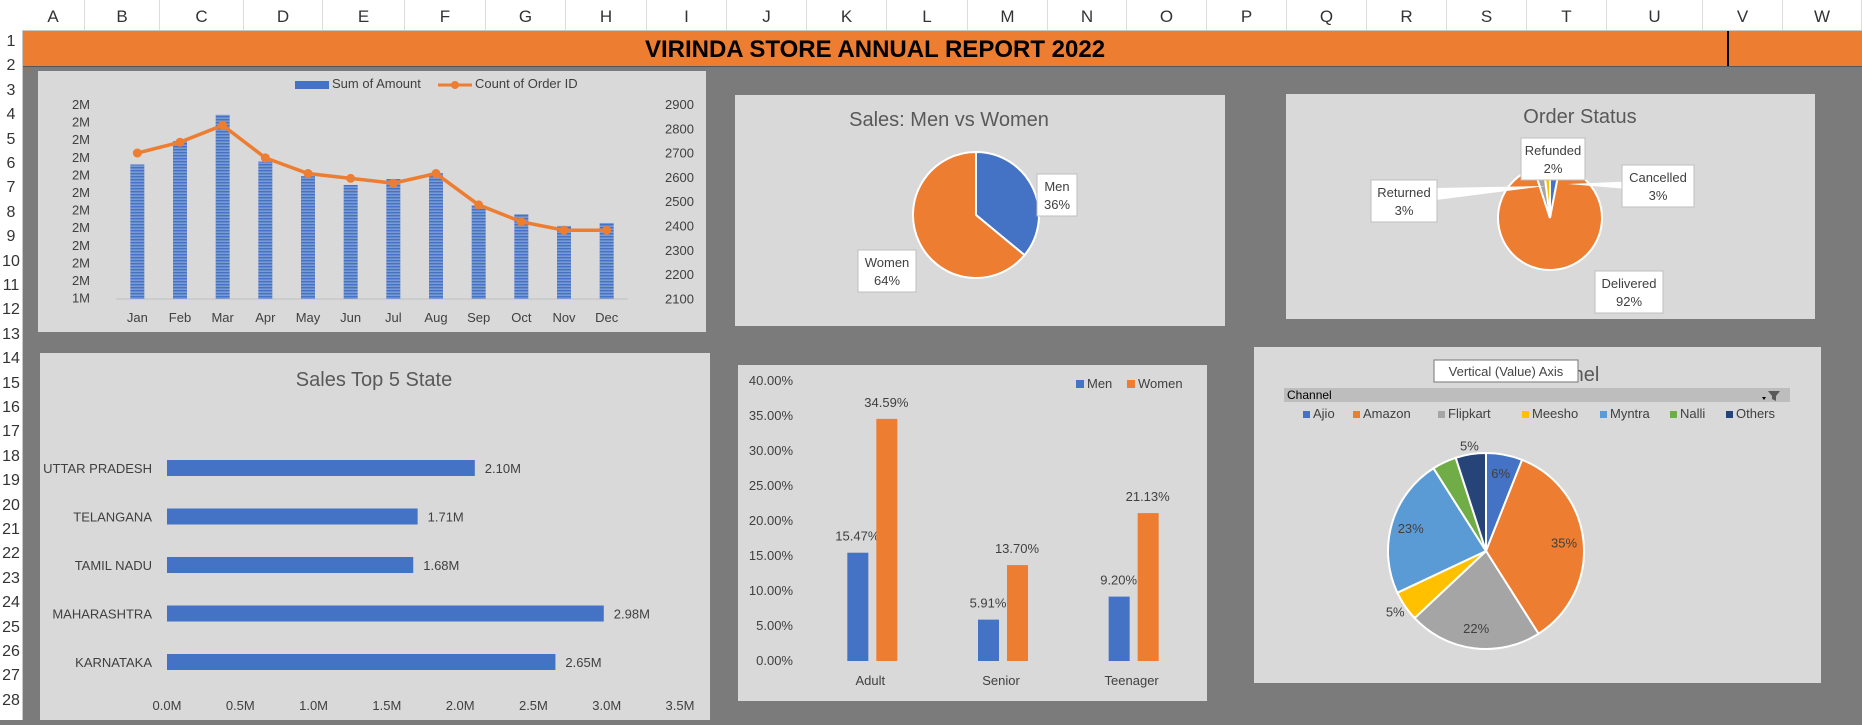 The image size is (1862, 725). What do you see at coordinates (687, 15) in the screenshot?
I see `column-header-i: I` at bounding box center [687, 15].